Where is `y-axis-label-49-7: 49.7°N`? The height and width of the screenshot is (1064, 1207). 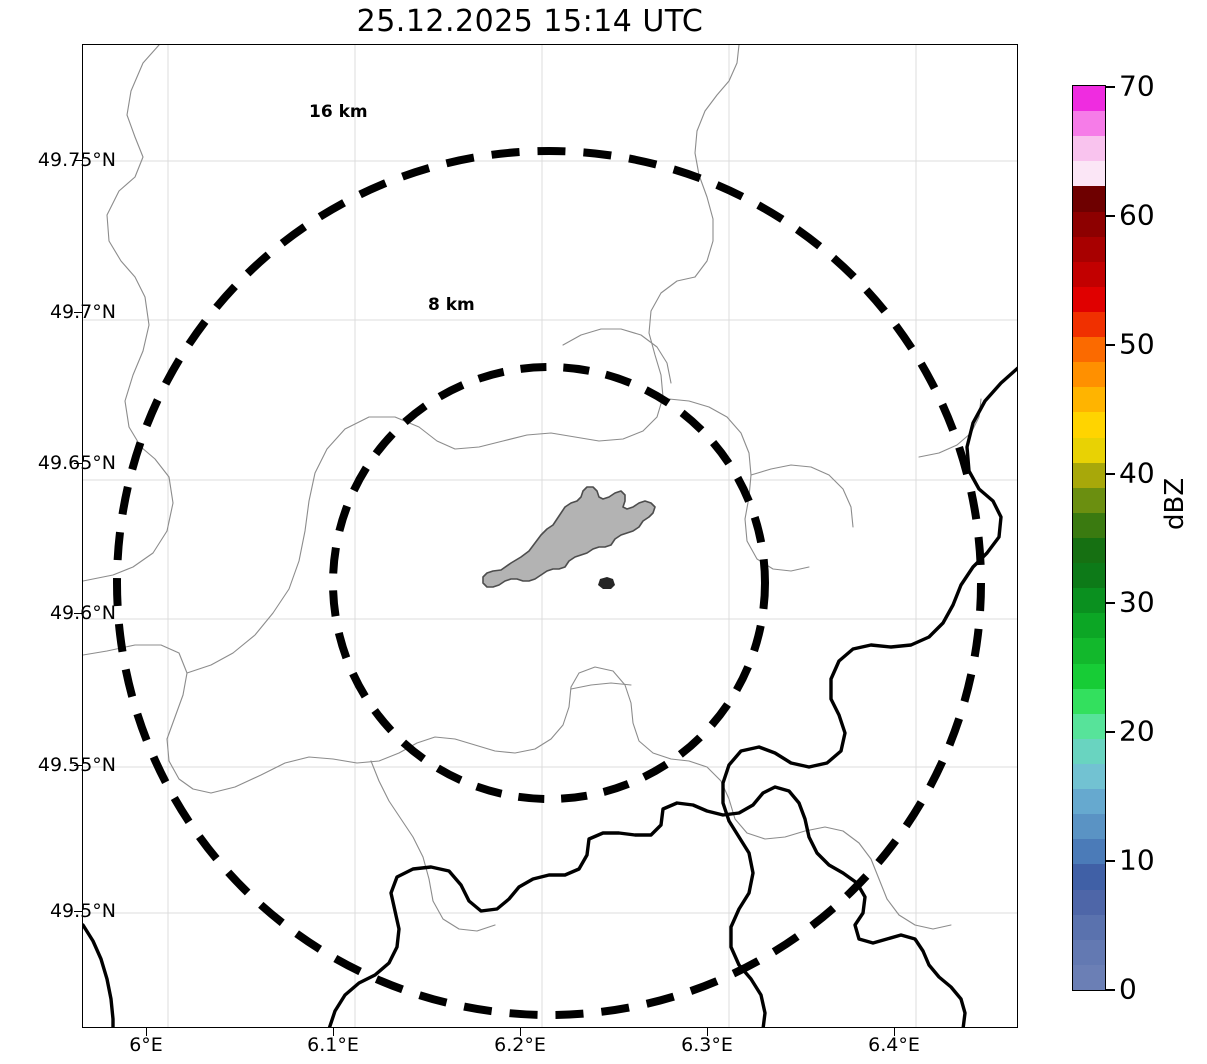 y-axis-label-49-7: 49.7°N is located at coordinates (82, 312).